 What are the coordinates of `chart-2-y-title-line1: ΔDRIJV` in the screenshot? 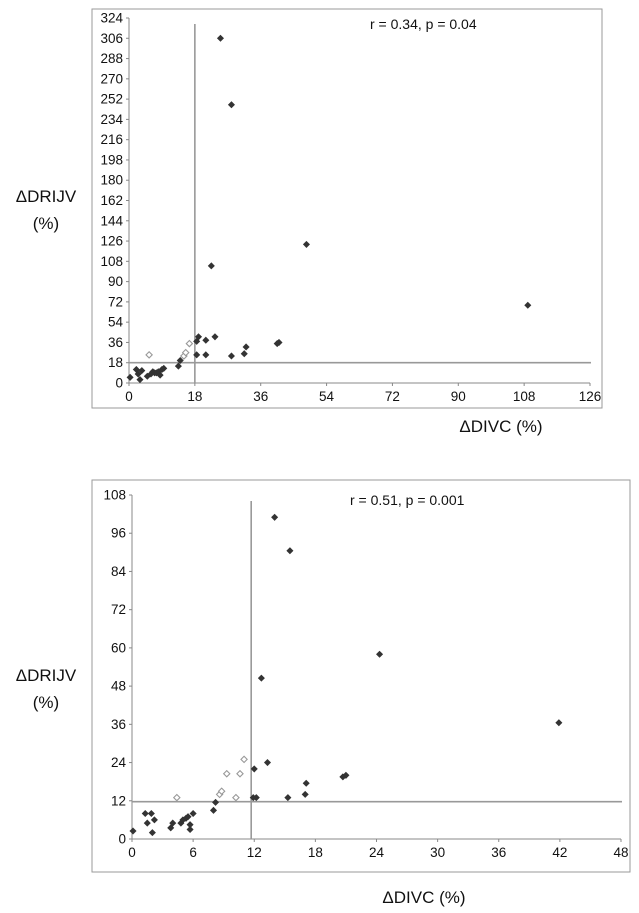 It's located at (46, 675).